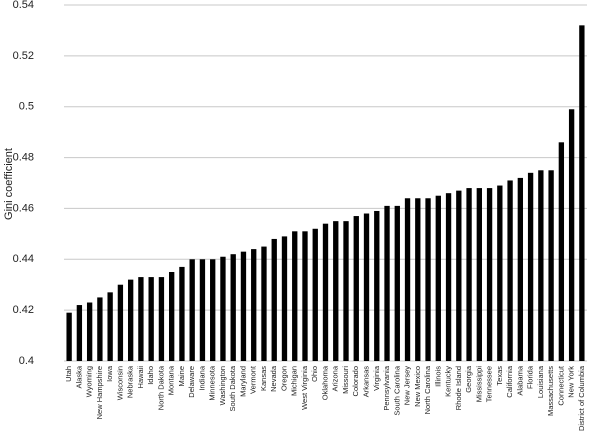 The width and height of the screenshot is (589, 432). What do you see at coordinates (23, 5) in the screenshot?
I see `y-tick-label: 0.54` at bounding box center [23, 5].